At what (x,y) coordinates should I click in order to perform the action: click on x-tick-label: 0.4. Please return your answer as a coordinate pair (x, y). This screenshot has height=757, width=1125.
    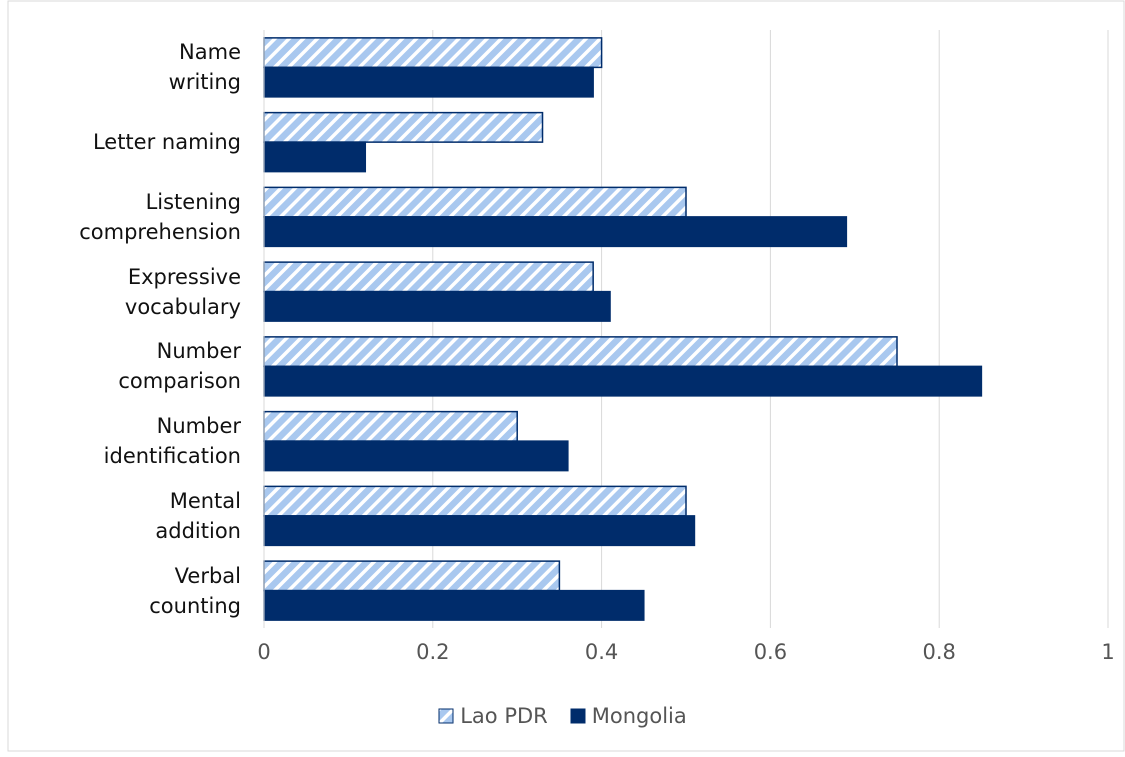
    Looking at the image, I should click on (601, 652).